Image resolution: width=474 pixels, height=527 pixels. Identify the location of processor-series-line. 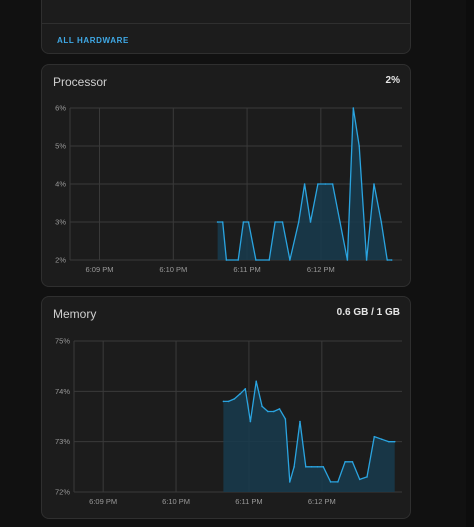
(304, 184).